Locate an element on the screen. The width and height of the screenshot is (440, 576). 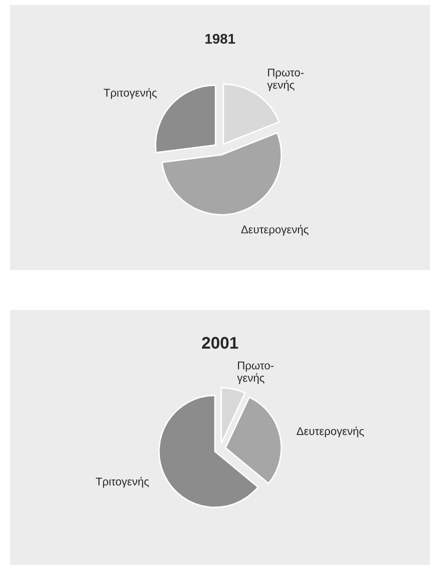
chart-title: 2001 is located at coordinates (220, 342).